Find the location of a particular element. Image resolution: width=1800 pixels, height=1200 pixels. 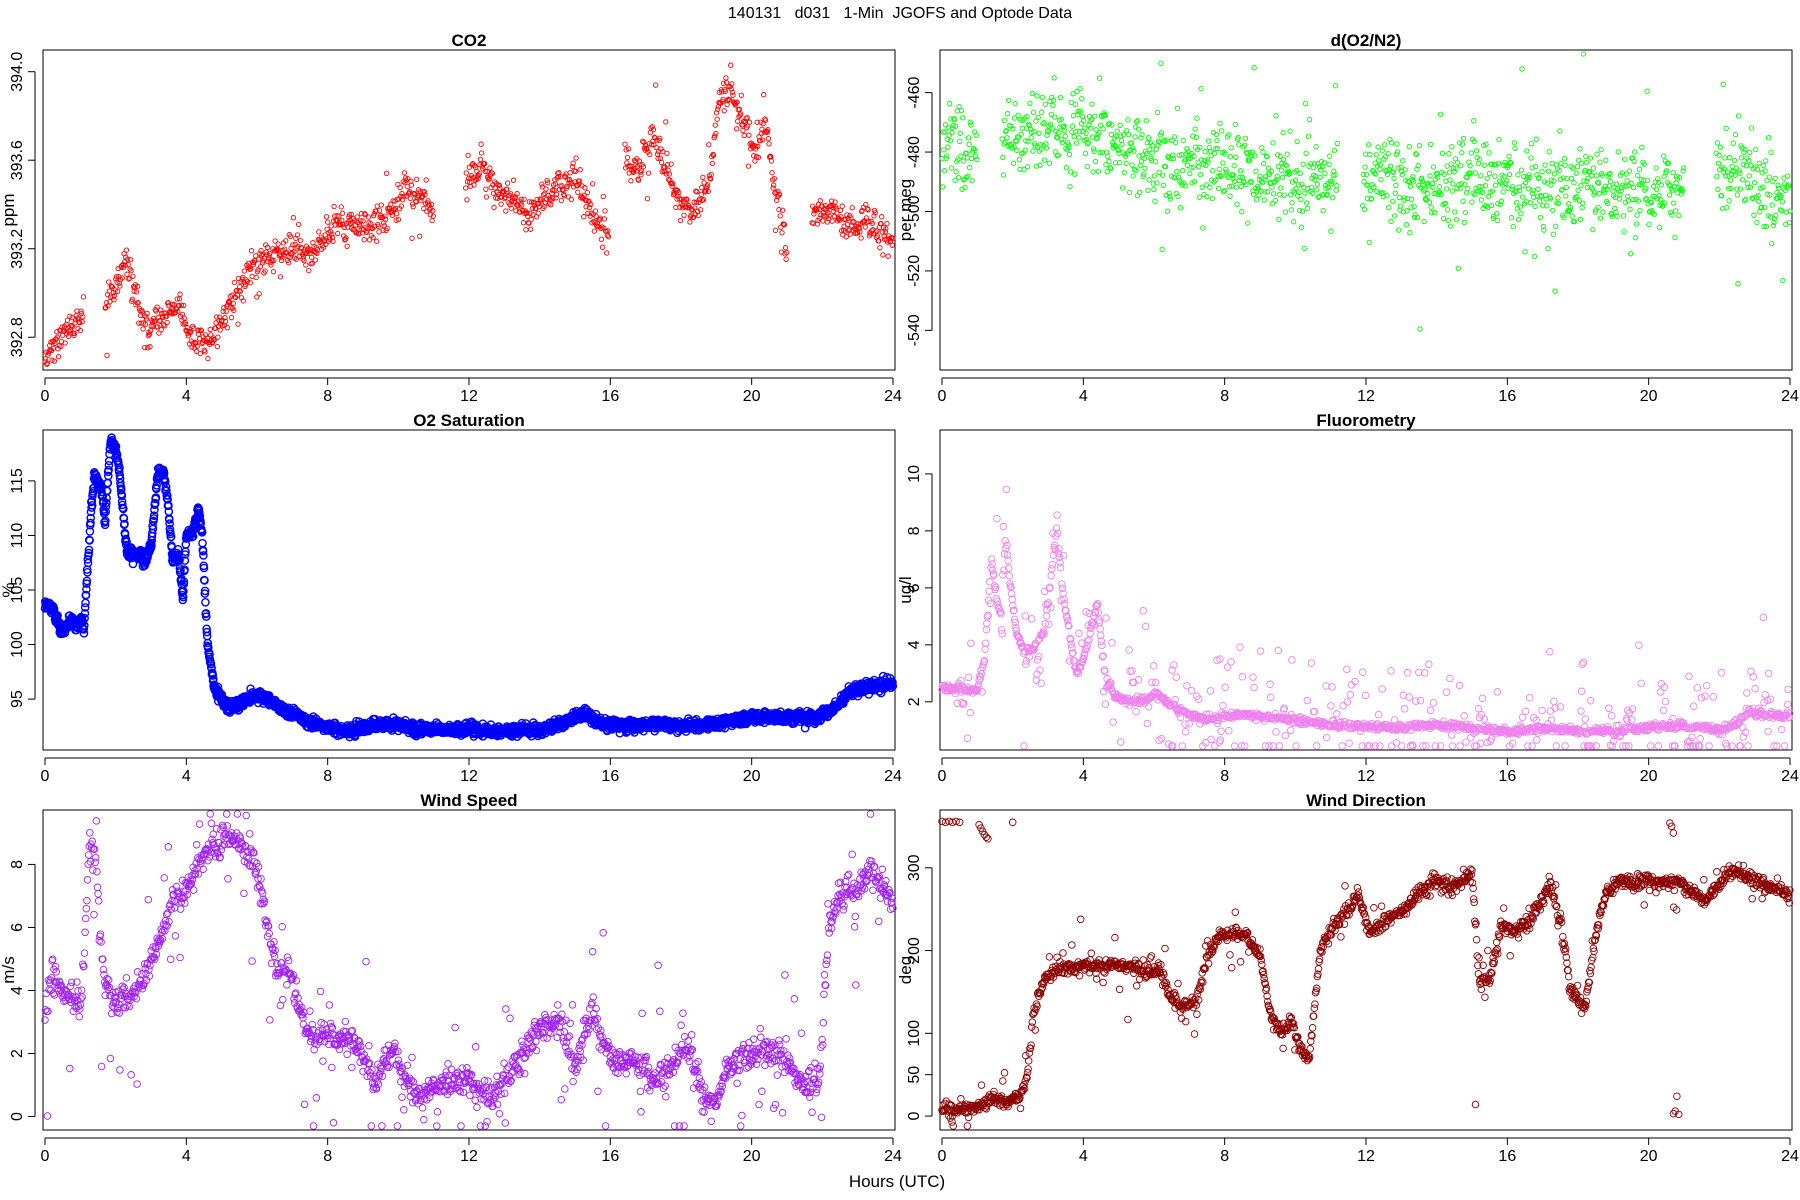

o2sat-x-tick-label: 12 is located at coordinates (469, 776).